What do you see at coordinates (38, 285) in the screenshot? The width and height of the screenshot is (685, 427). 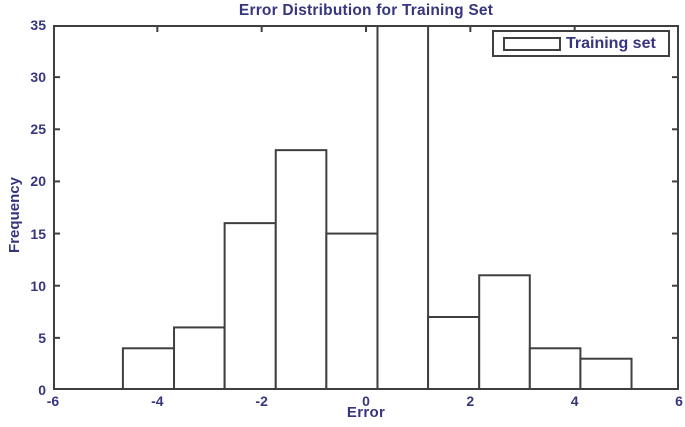 I see `y-tick-label: 10` at bounding box center [38, 285].